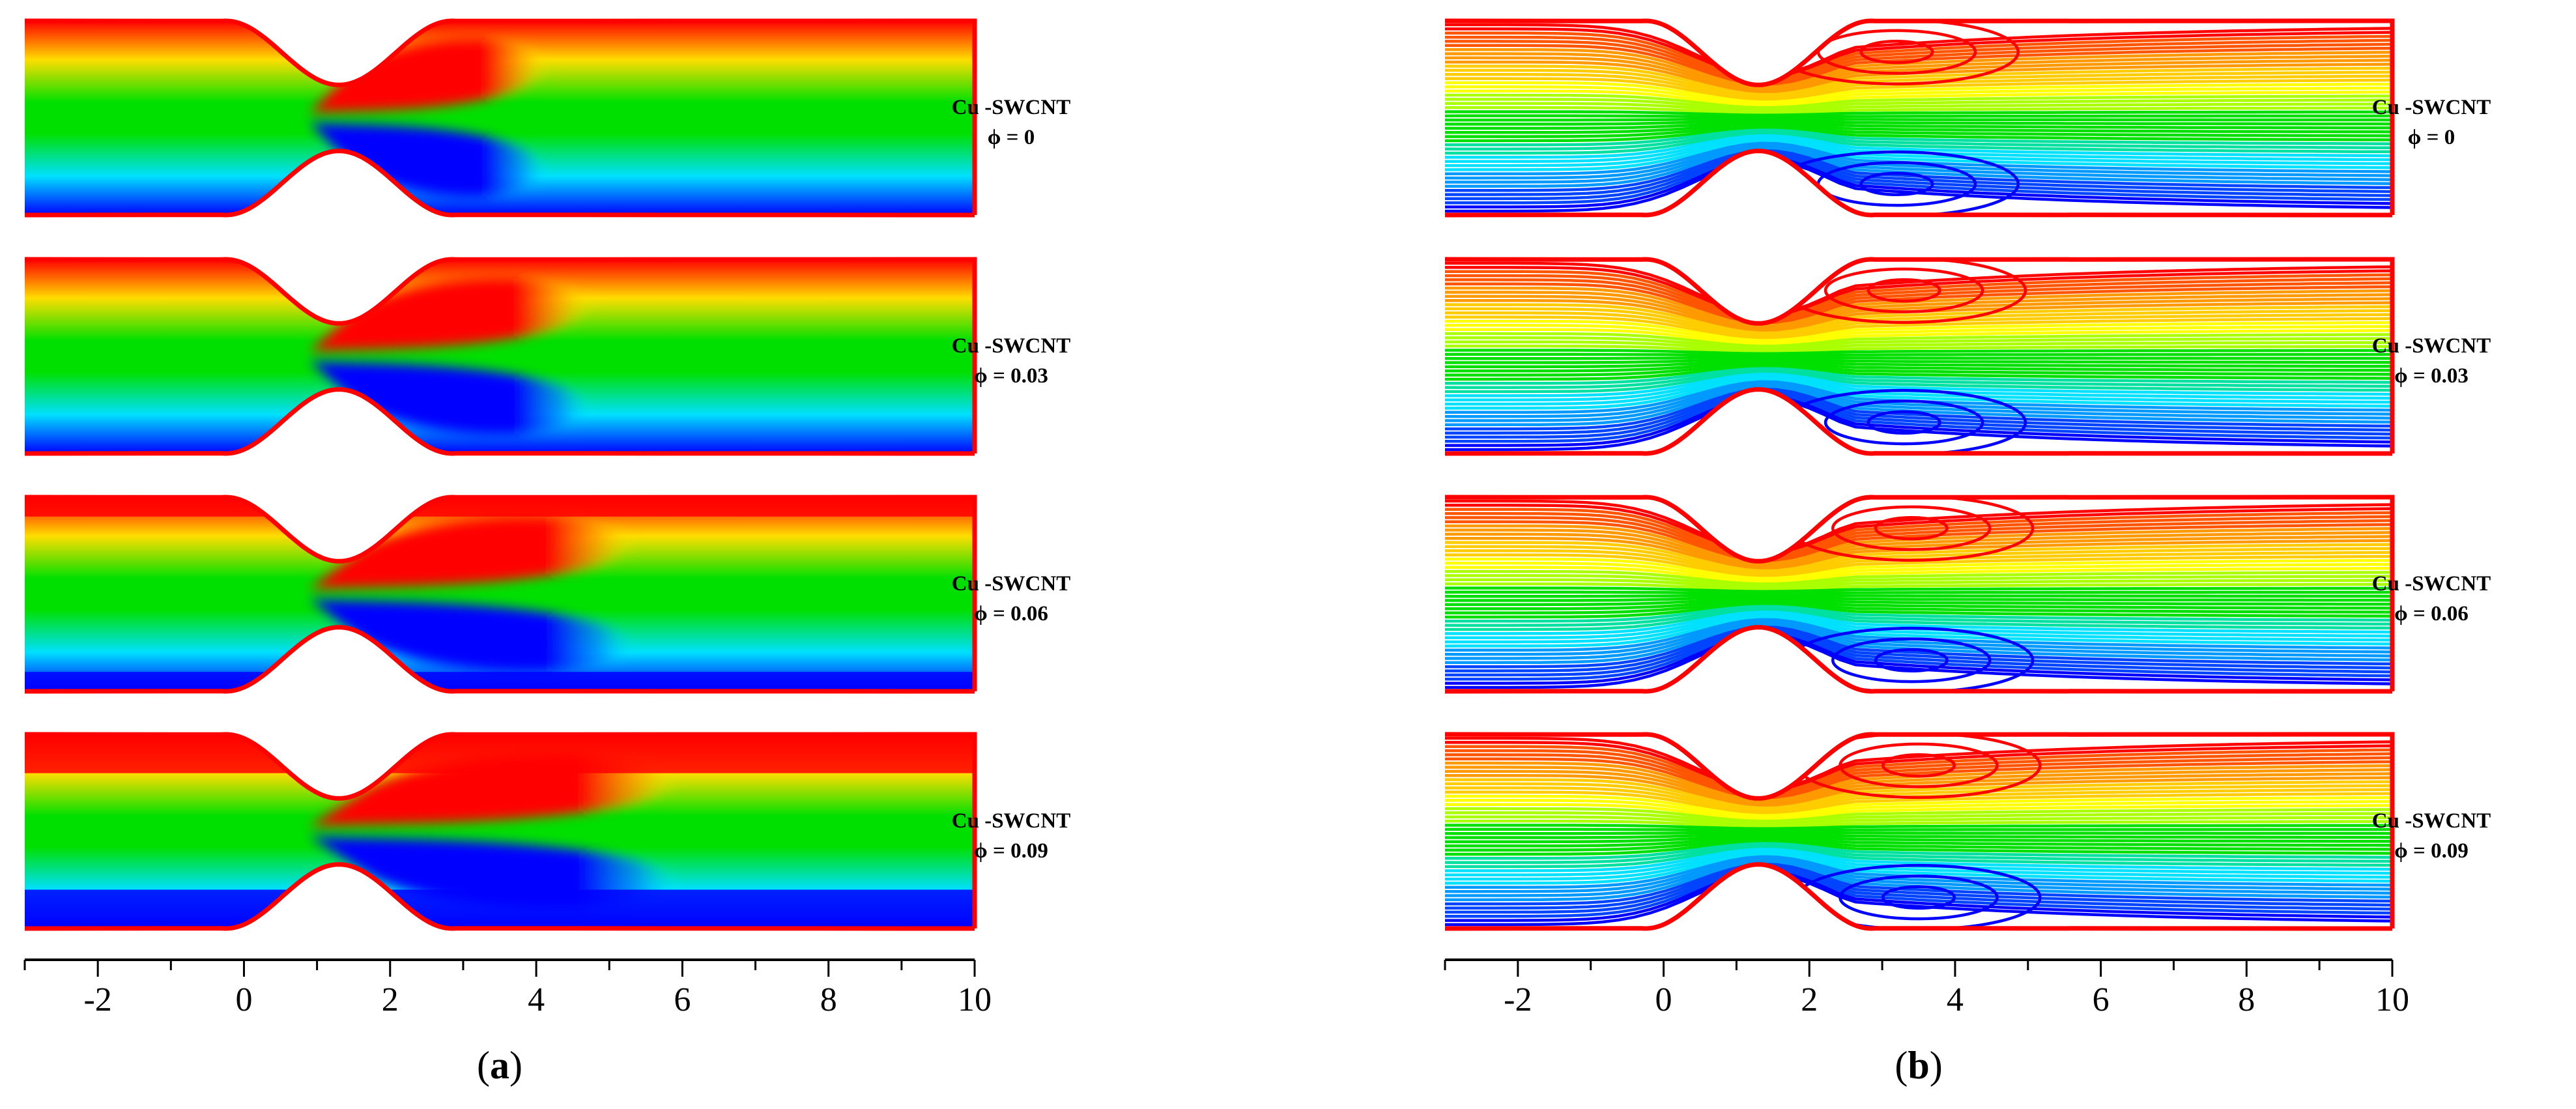 The width and height of the screenshot is (2576, 1109). What do you see at coordinates (1919, 1065) in the screenshot?
I see `panel-caption: (b)` at bounding box center [1919, 1065].